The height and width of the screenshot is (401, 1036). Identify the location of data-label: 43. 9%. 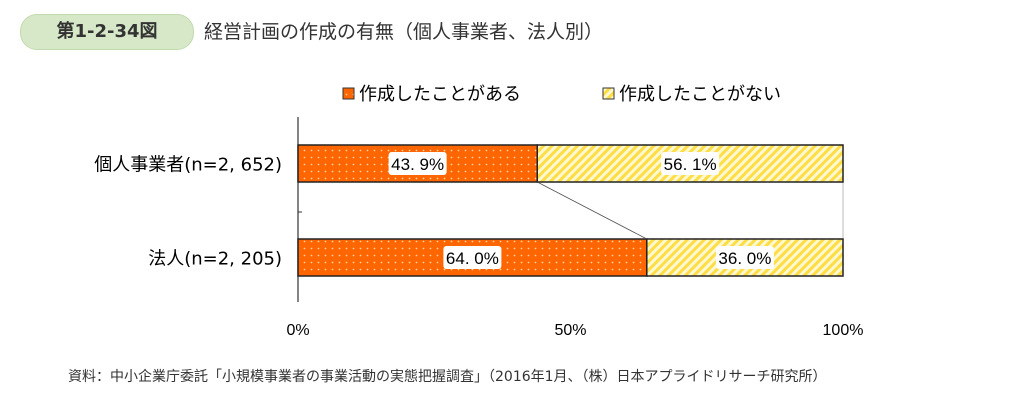
(417, 164).